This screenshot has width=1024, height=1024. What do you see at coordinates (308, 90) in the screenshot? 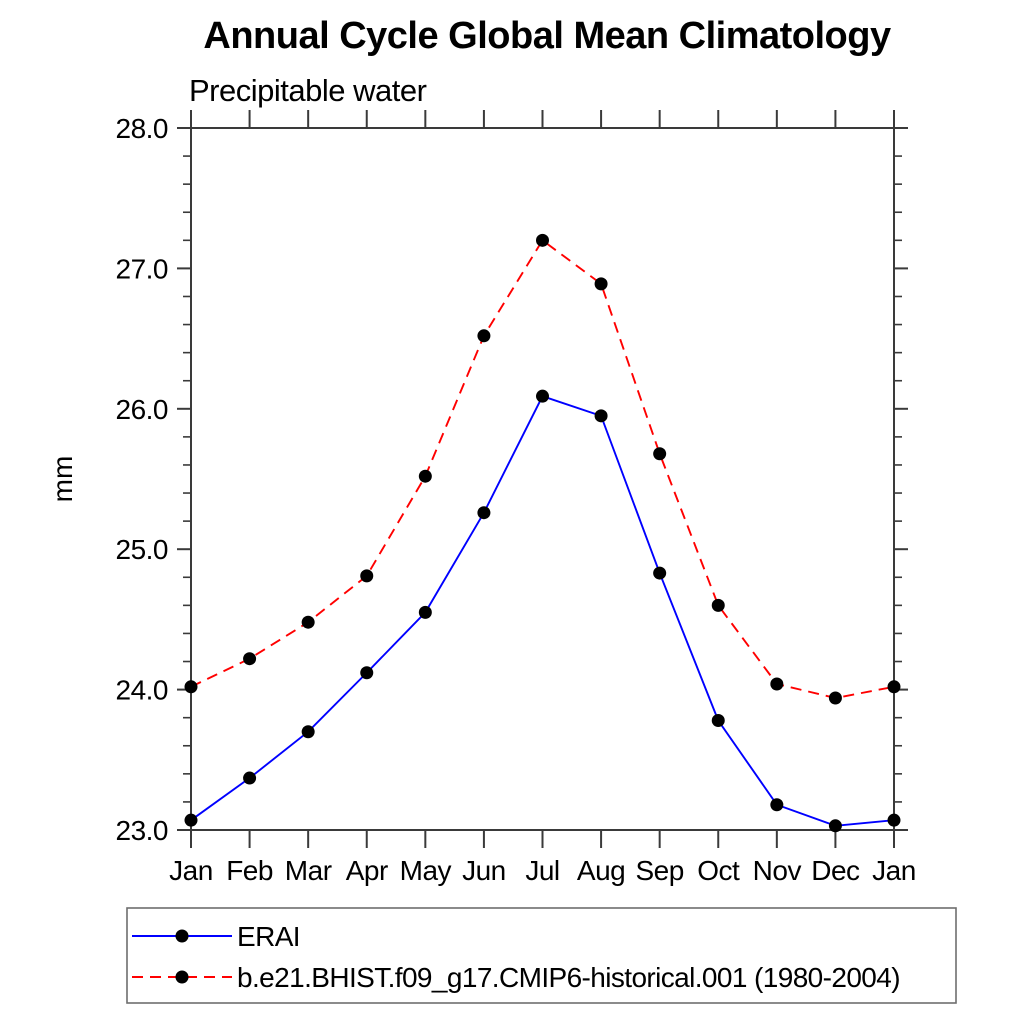
I see `chart-subtitle: Precipitable water` at bounding box center [308, 90].